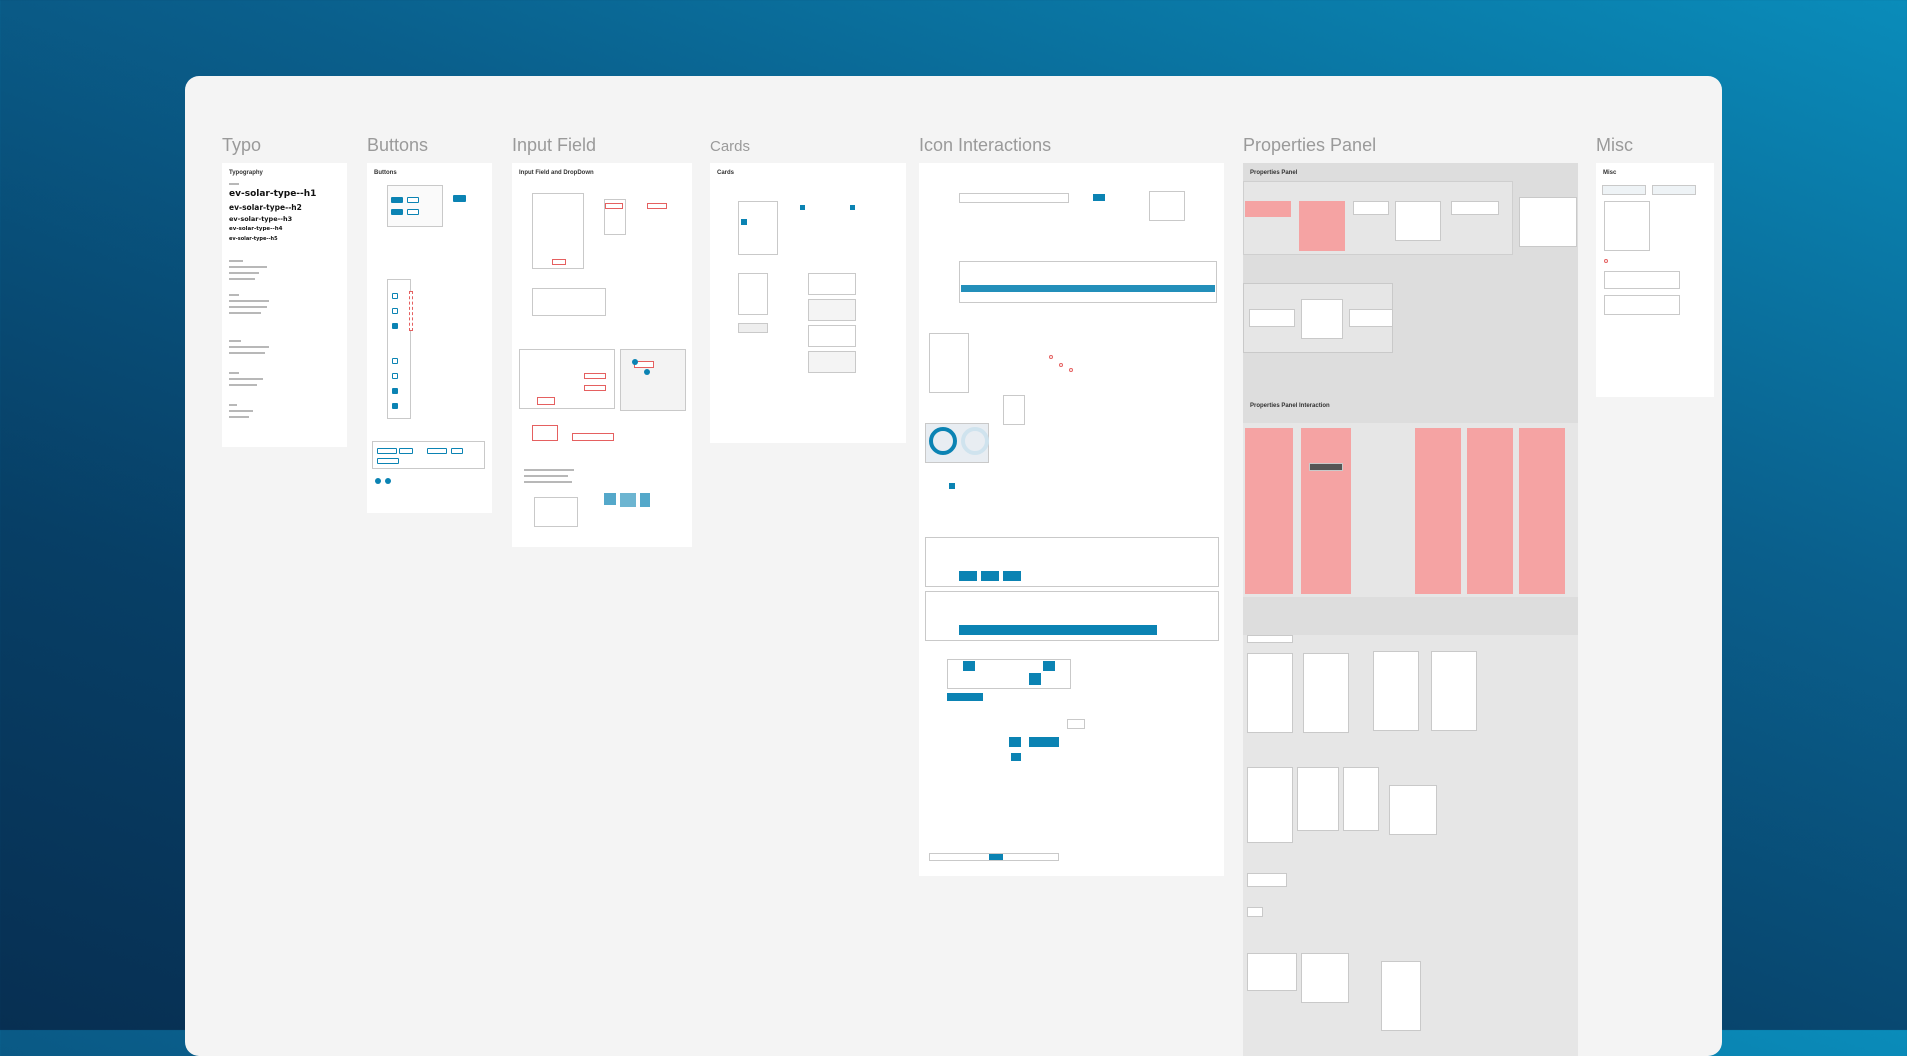 The height and width of the screenshot is (1056, 1907). What do you see at coordinates (429, 338) in the screenshot?
I see `buttons-board: Buttons` at bounding box center [429, 338].